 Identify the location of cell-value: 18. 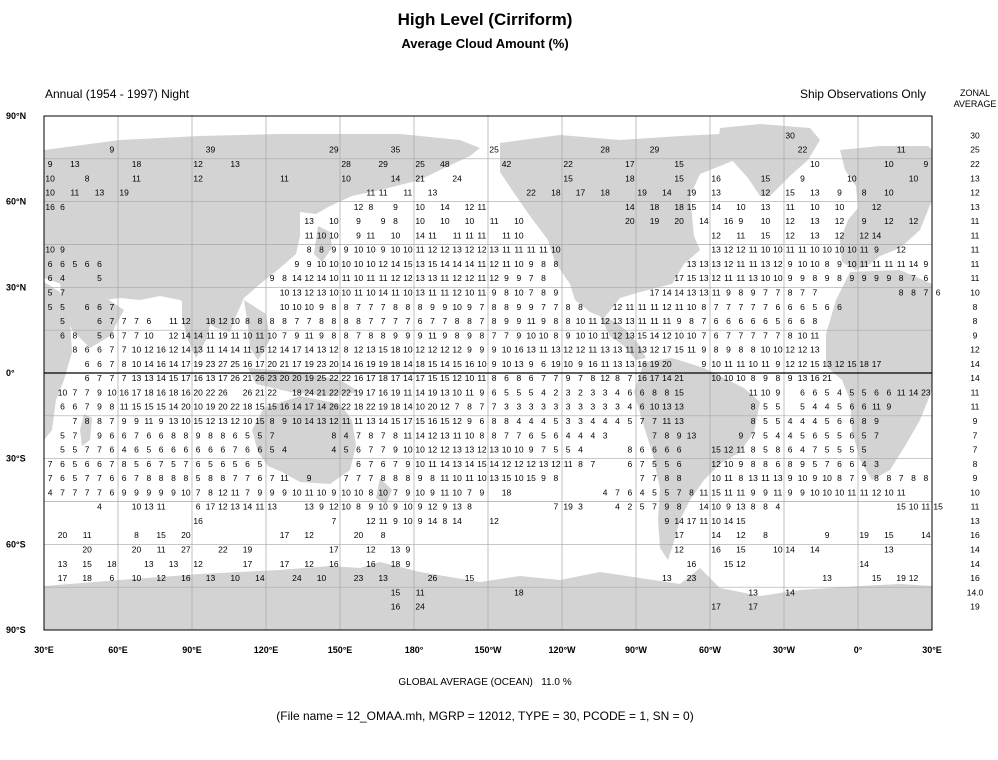
(87, 578).